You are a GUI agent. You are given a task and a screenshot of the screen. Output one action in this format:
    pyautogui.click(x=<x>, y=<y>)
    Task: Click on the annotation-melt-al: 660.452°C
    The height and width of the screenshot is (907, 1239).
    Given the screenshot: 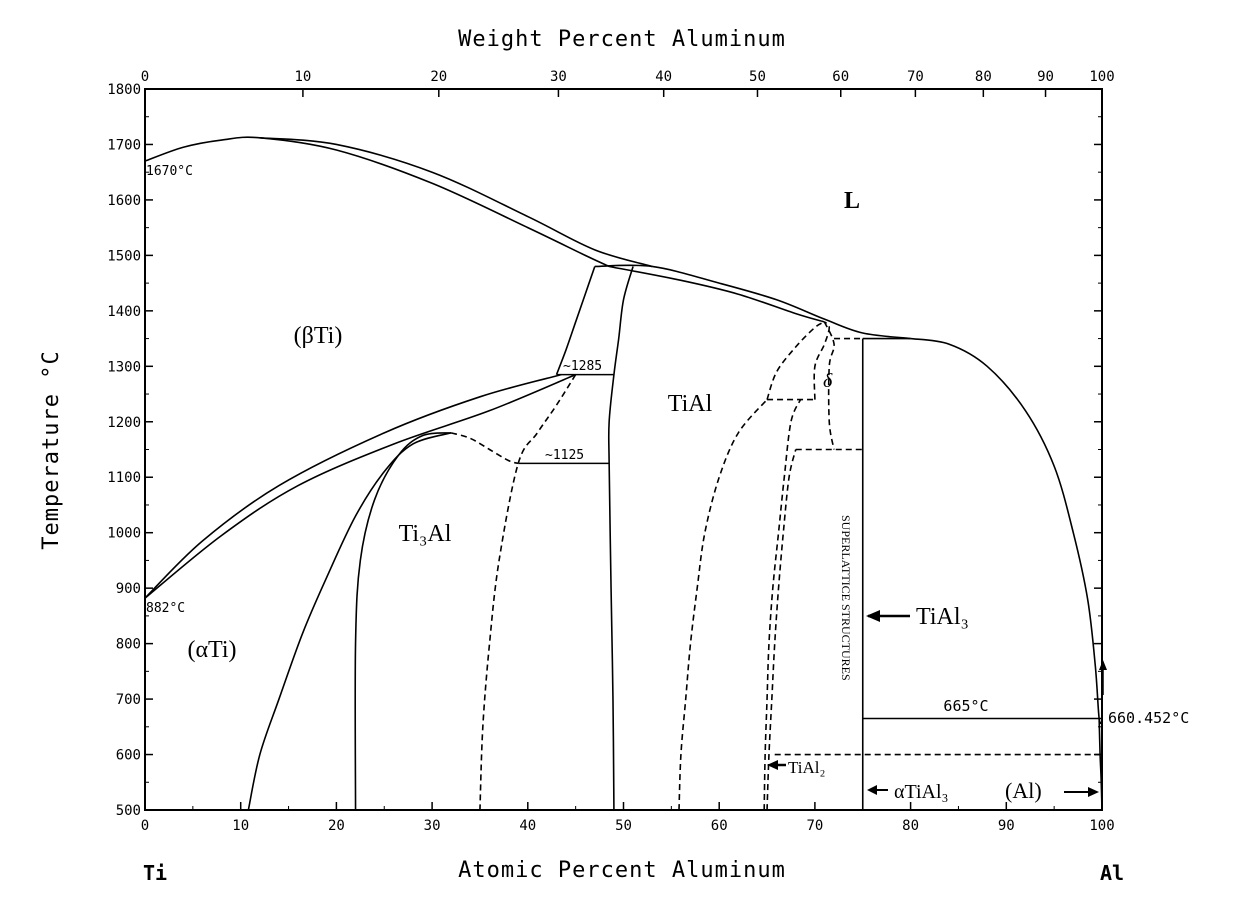 What is the action you would take?
    pyautogui.click(x=1148, y=718)
    